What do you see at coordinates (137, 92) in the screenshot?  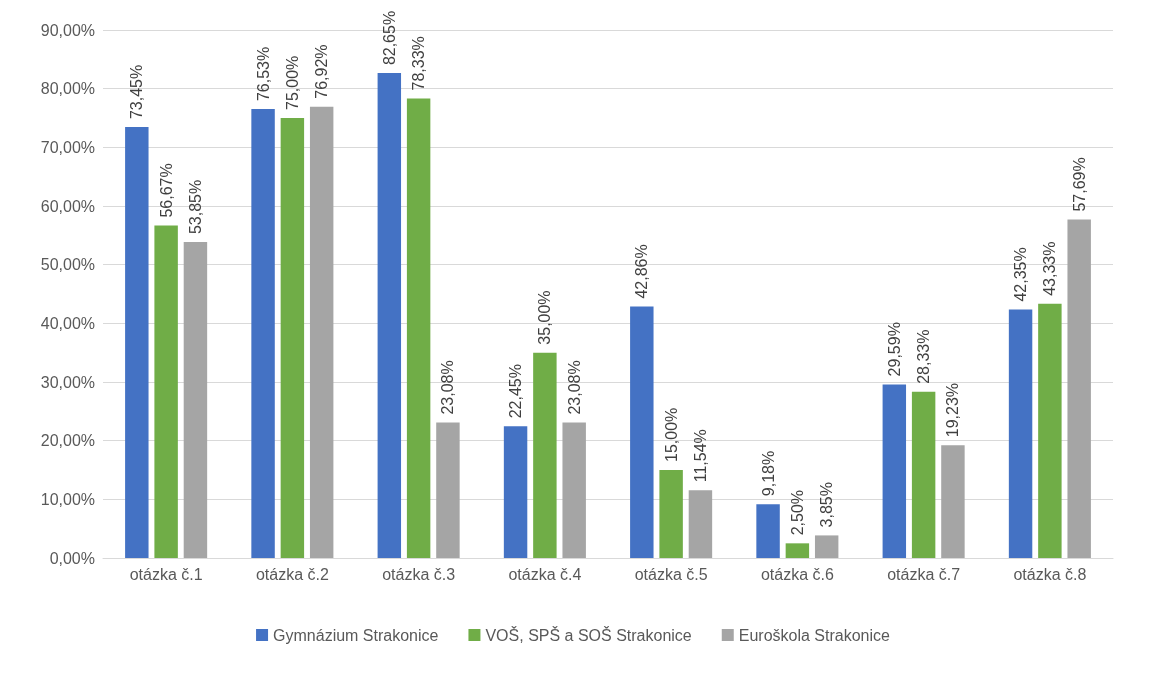 I see `data-label: 73,45%` at bounding box center [137, 92].